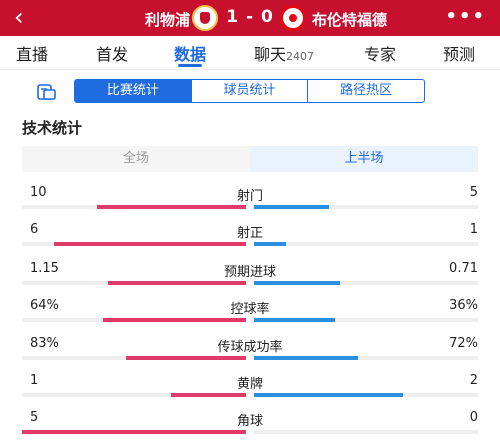 This screenshot has height=440, width=500. What do you see at coordinates (463, 268) in the screenshot?
I see `away-stat-value: 0.71` at bounding box center [463, 268].